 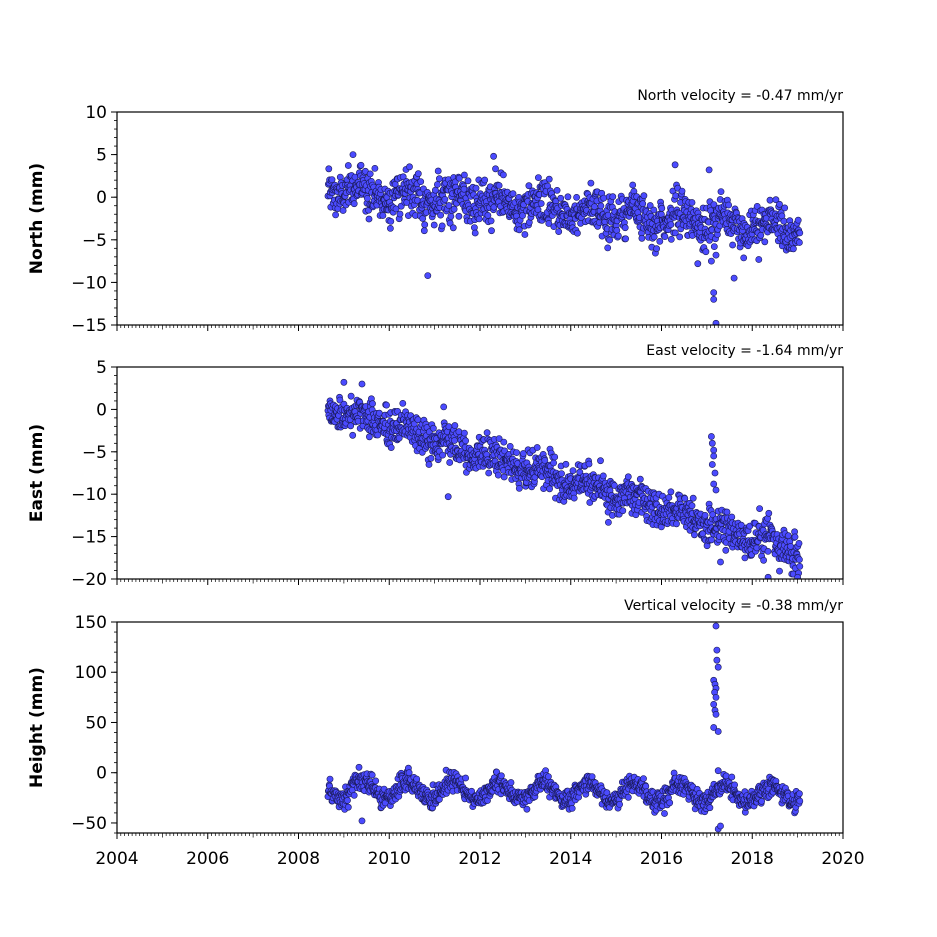 What do you see at coordinates (96, 113) in the screenshot?
I see `north-y-tick-label: 10` at bounding box center [96, 113].